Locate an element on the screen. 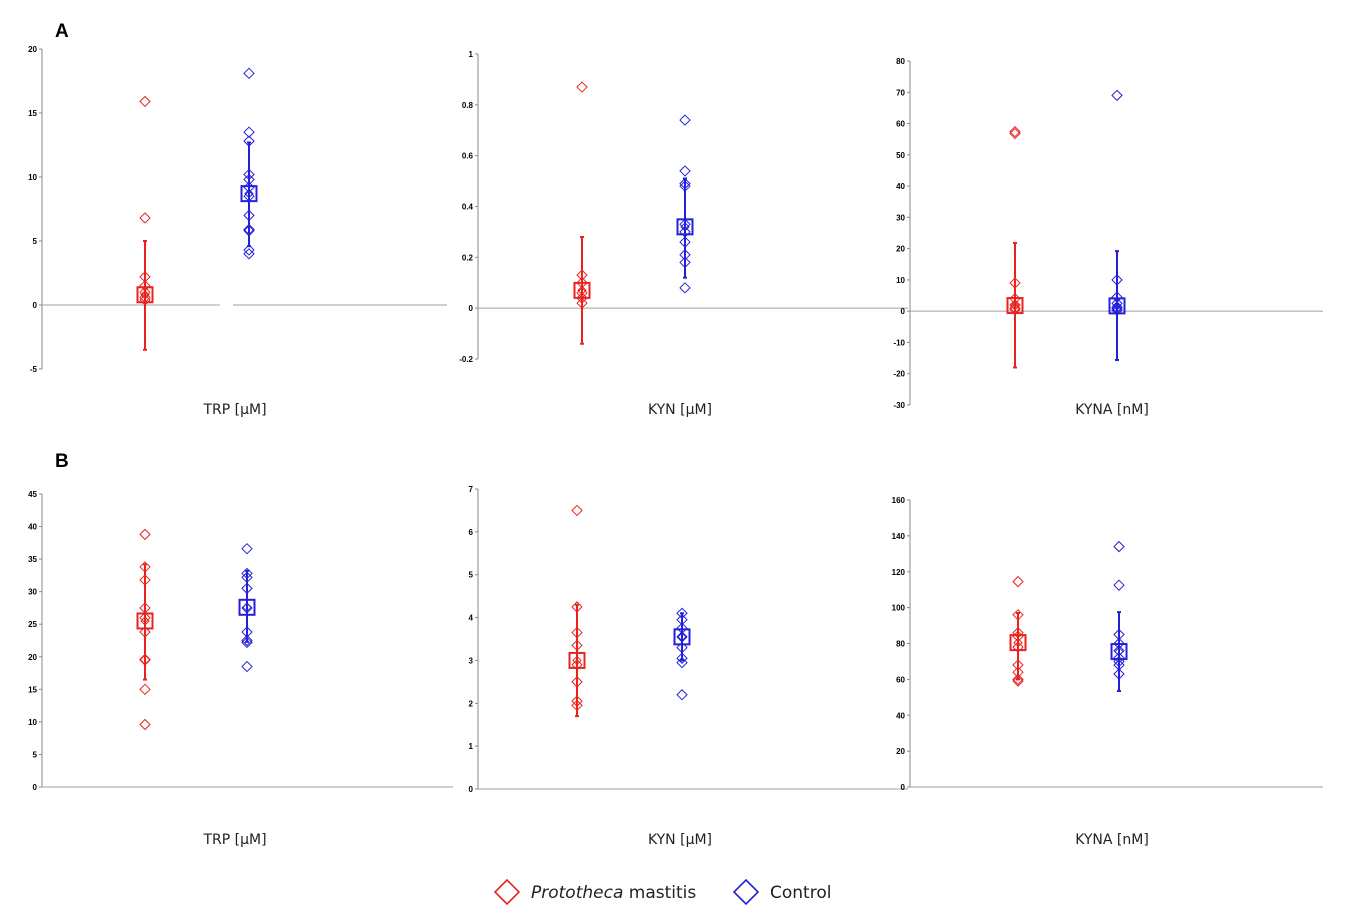 This screenshot has height=921, width=1345. y-tick-label: 50 is located at coordinates (900, 155).